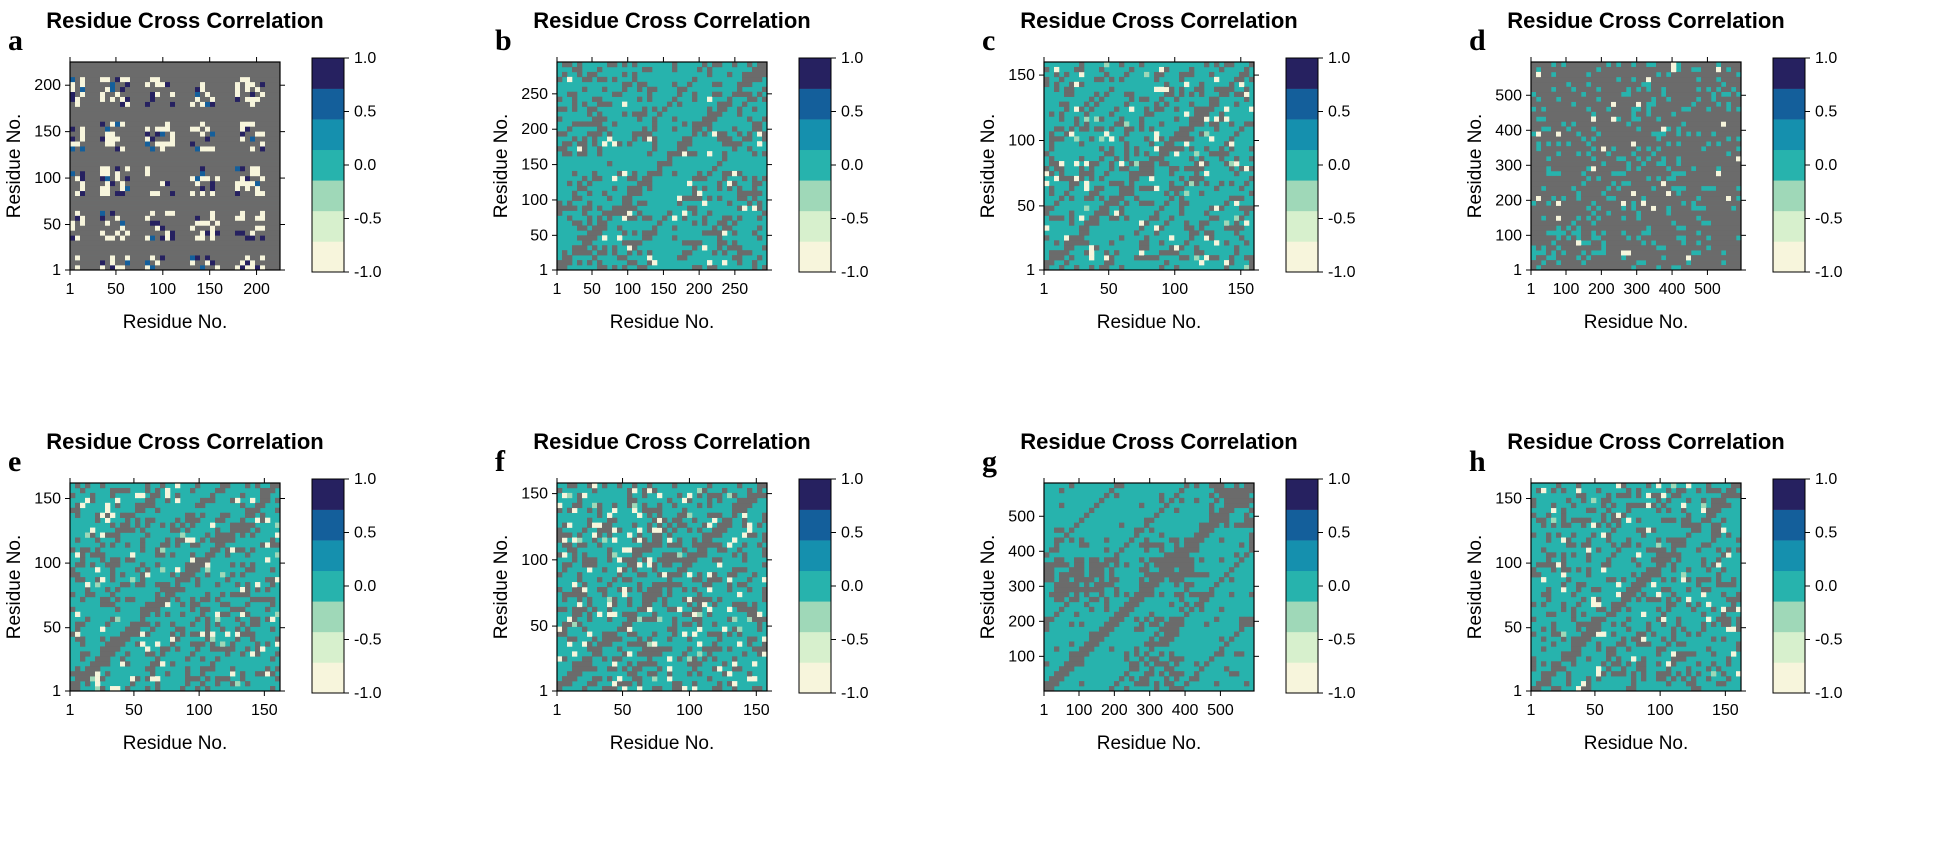  I want to click on y-tick-label: 200, so click(534, 129).